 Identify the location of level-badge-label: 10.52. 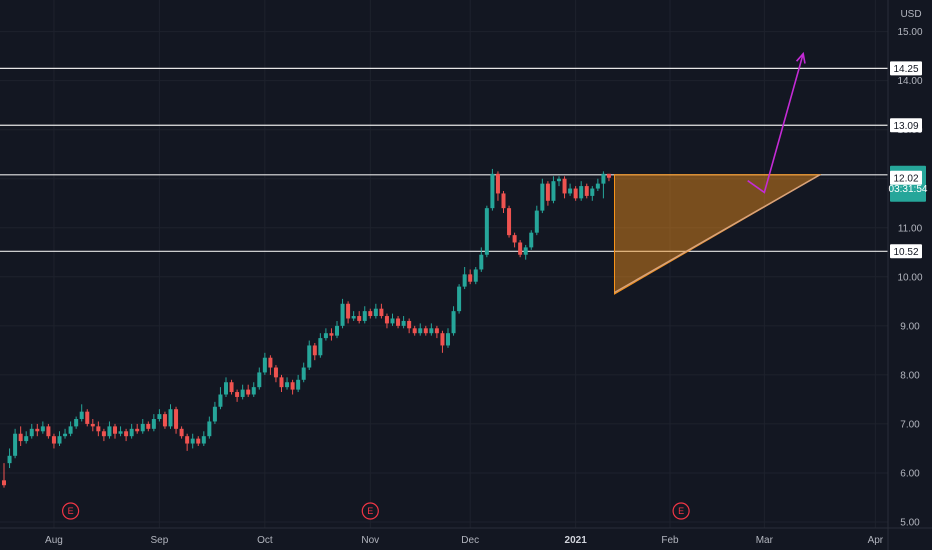
(905, 252).